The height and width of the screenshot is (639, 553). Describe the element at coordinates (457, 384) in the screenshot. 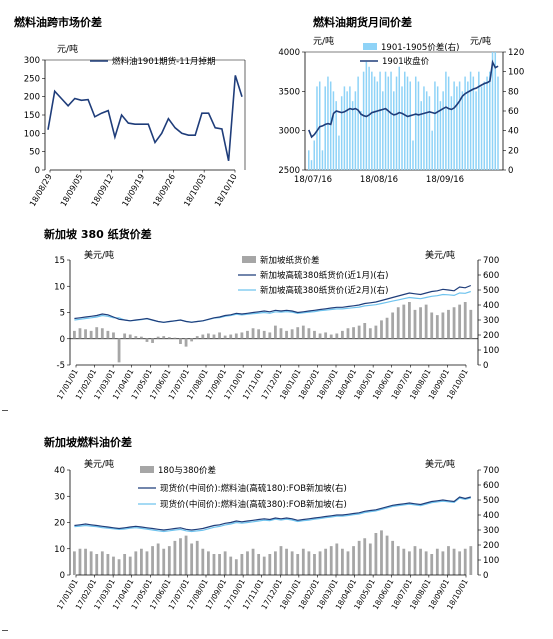

I see `chart3-x-tick-label: 18/10/01` at that location.